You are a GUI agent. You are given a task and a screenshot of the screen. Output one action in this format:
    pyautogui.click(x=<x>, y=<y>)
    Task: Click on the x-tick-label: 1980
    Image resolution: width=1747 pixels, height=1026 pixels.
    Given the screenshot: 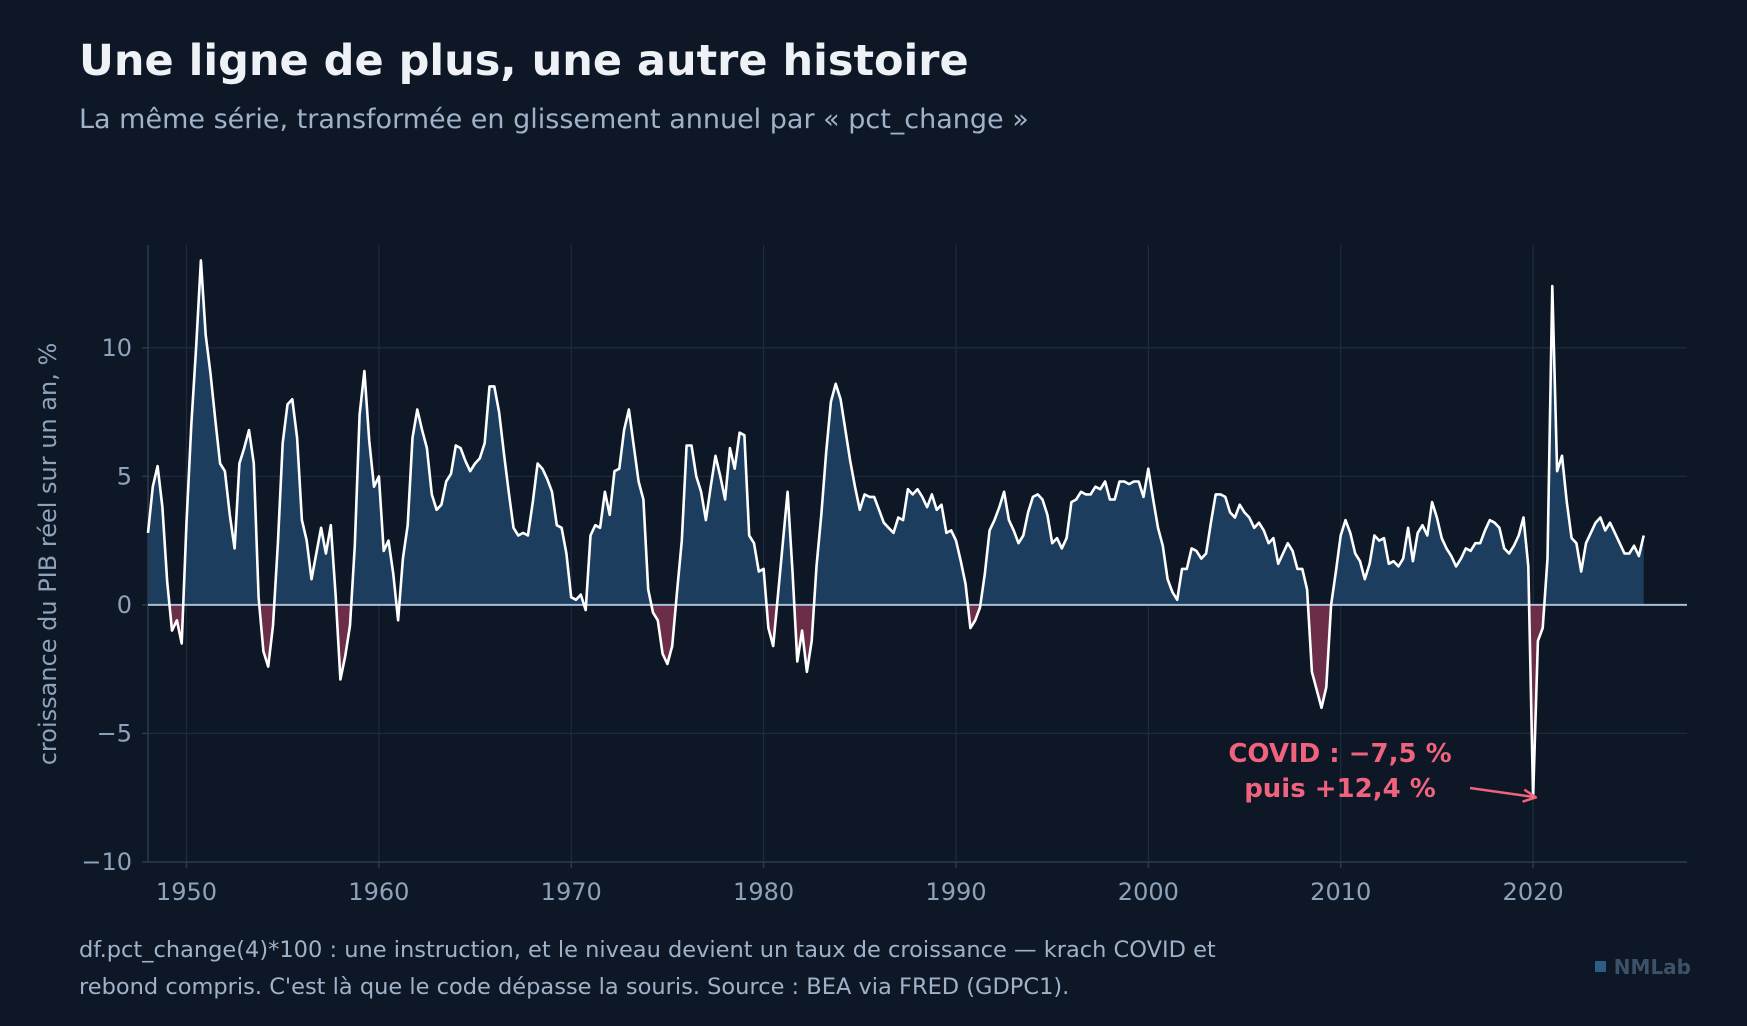 What is the action you would take?
    pyautogui.click(x=763, y=892)
    